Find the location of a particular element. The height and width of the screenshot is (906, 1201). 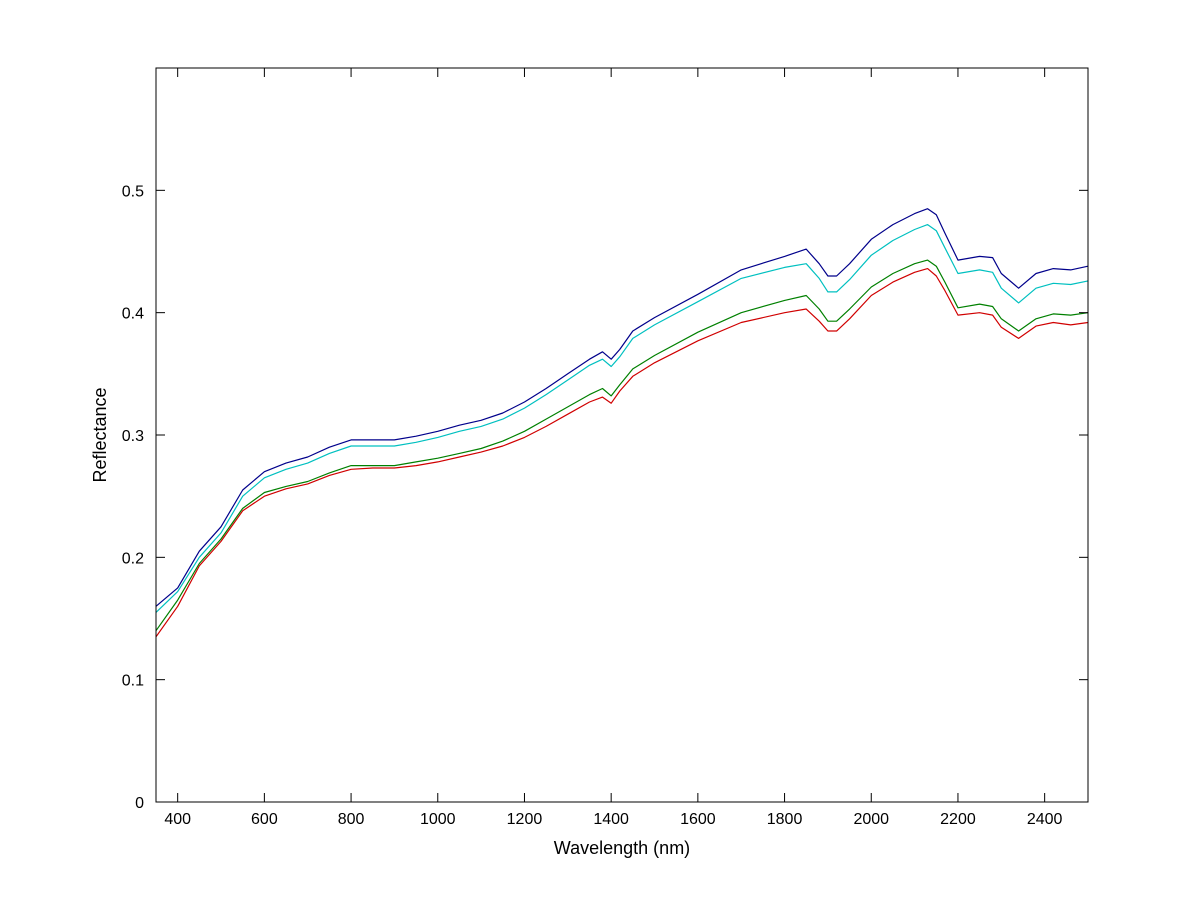

y-tick-label: 0.4 is located at coordinates (133, 314).